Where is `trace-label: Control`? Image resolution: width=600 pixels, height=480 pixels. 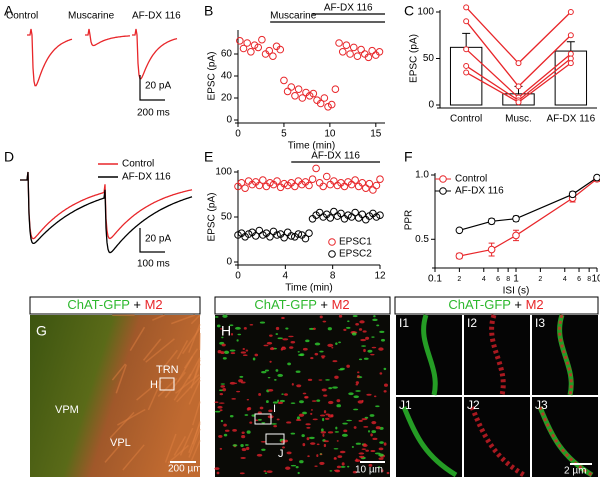
trace-label: Control is located at coordinates (22, 16).